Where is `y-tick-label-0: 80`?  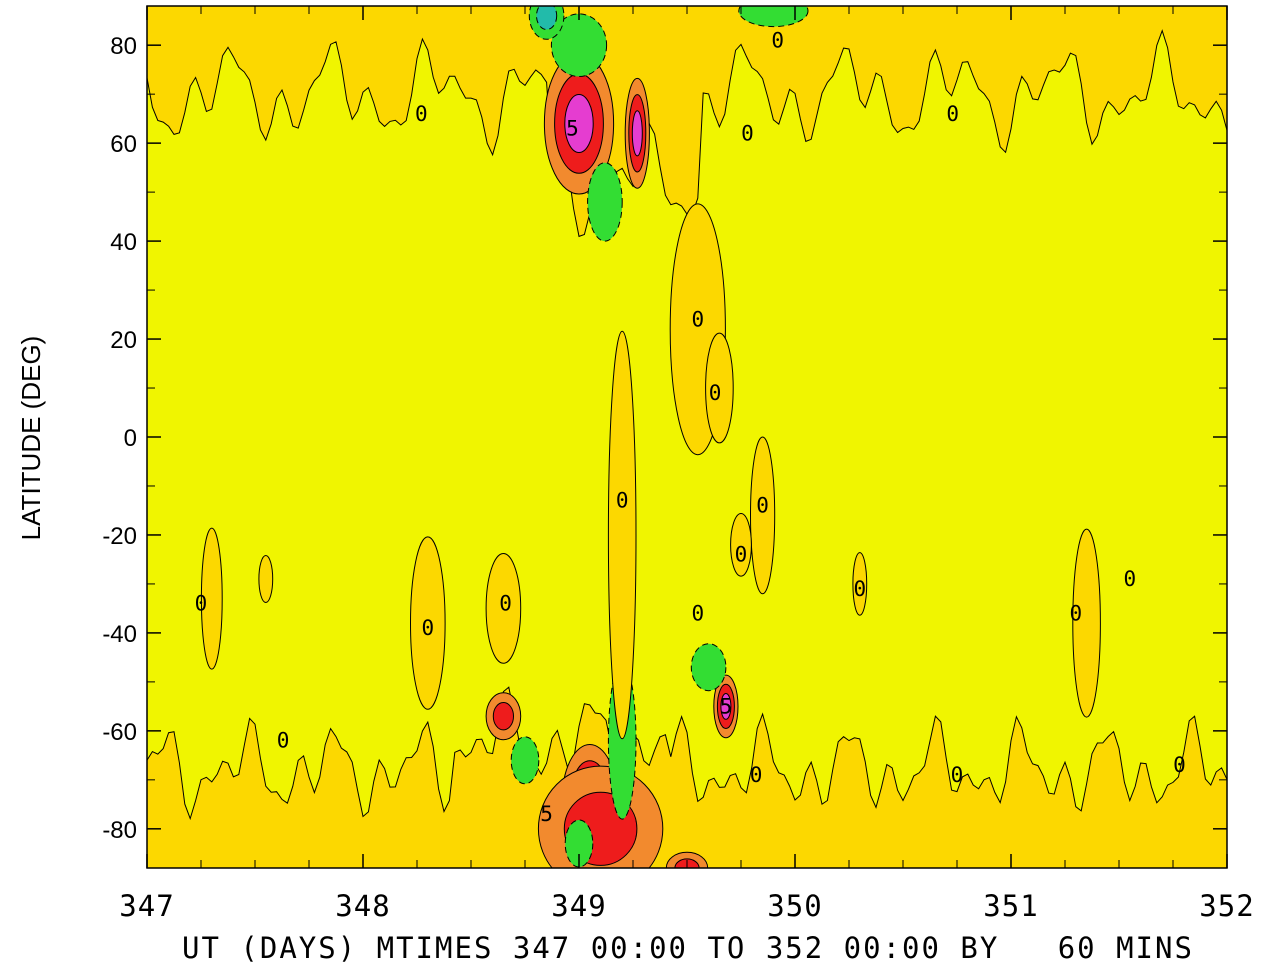 y-tick-label-0: 80 is located at coordinates (123, 46).